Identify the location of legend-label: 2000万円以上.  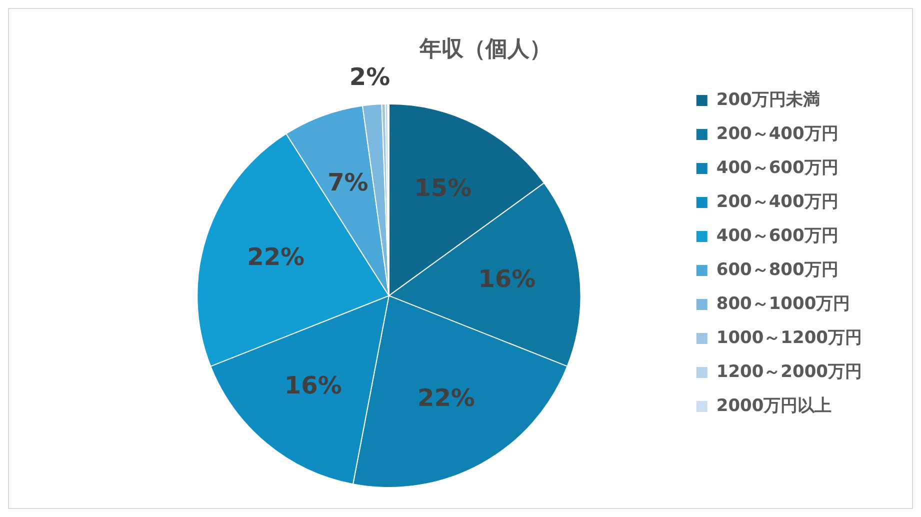
(774, 406).